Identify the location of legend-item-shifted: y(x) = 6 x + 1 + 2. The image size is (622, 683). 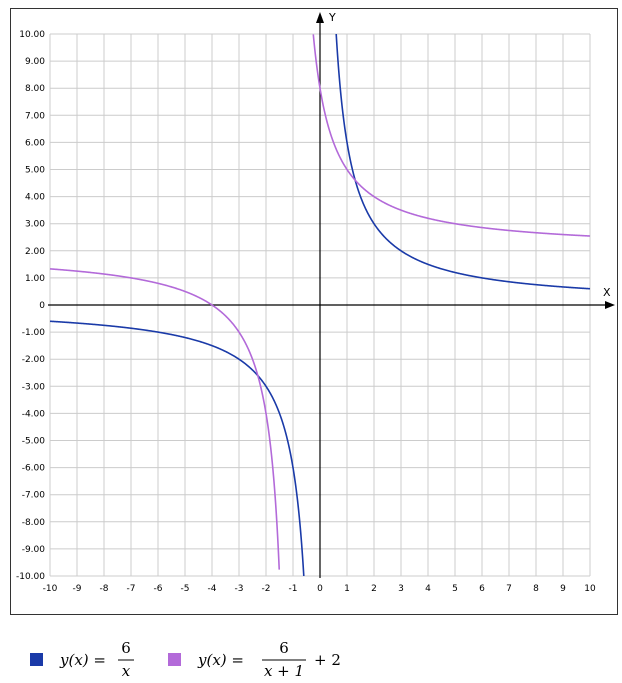
(278, 658).